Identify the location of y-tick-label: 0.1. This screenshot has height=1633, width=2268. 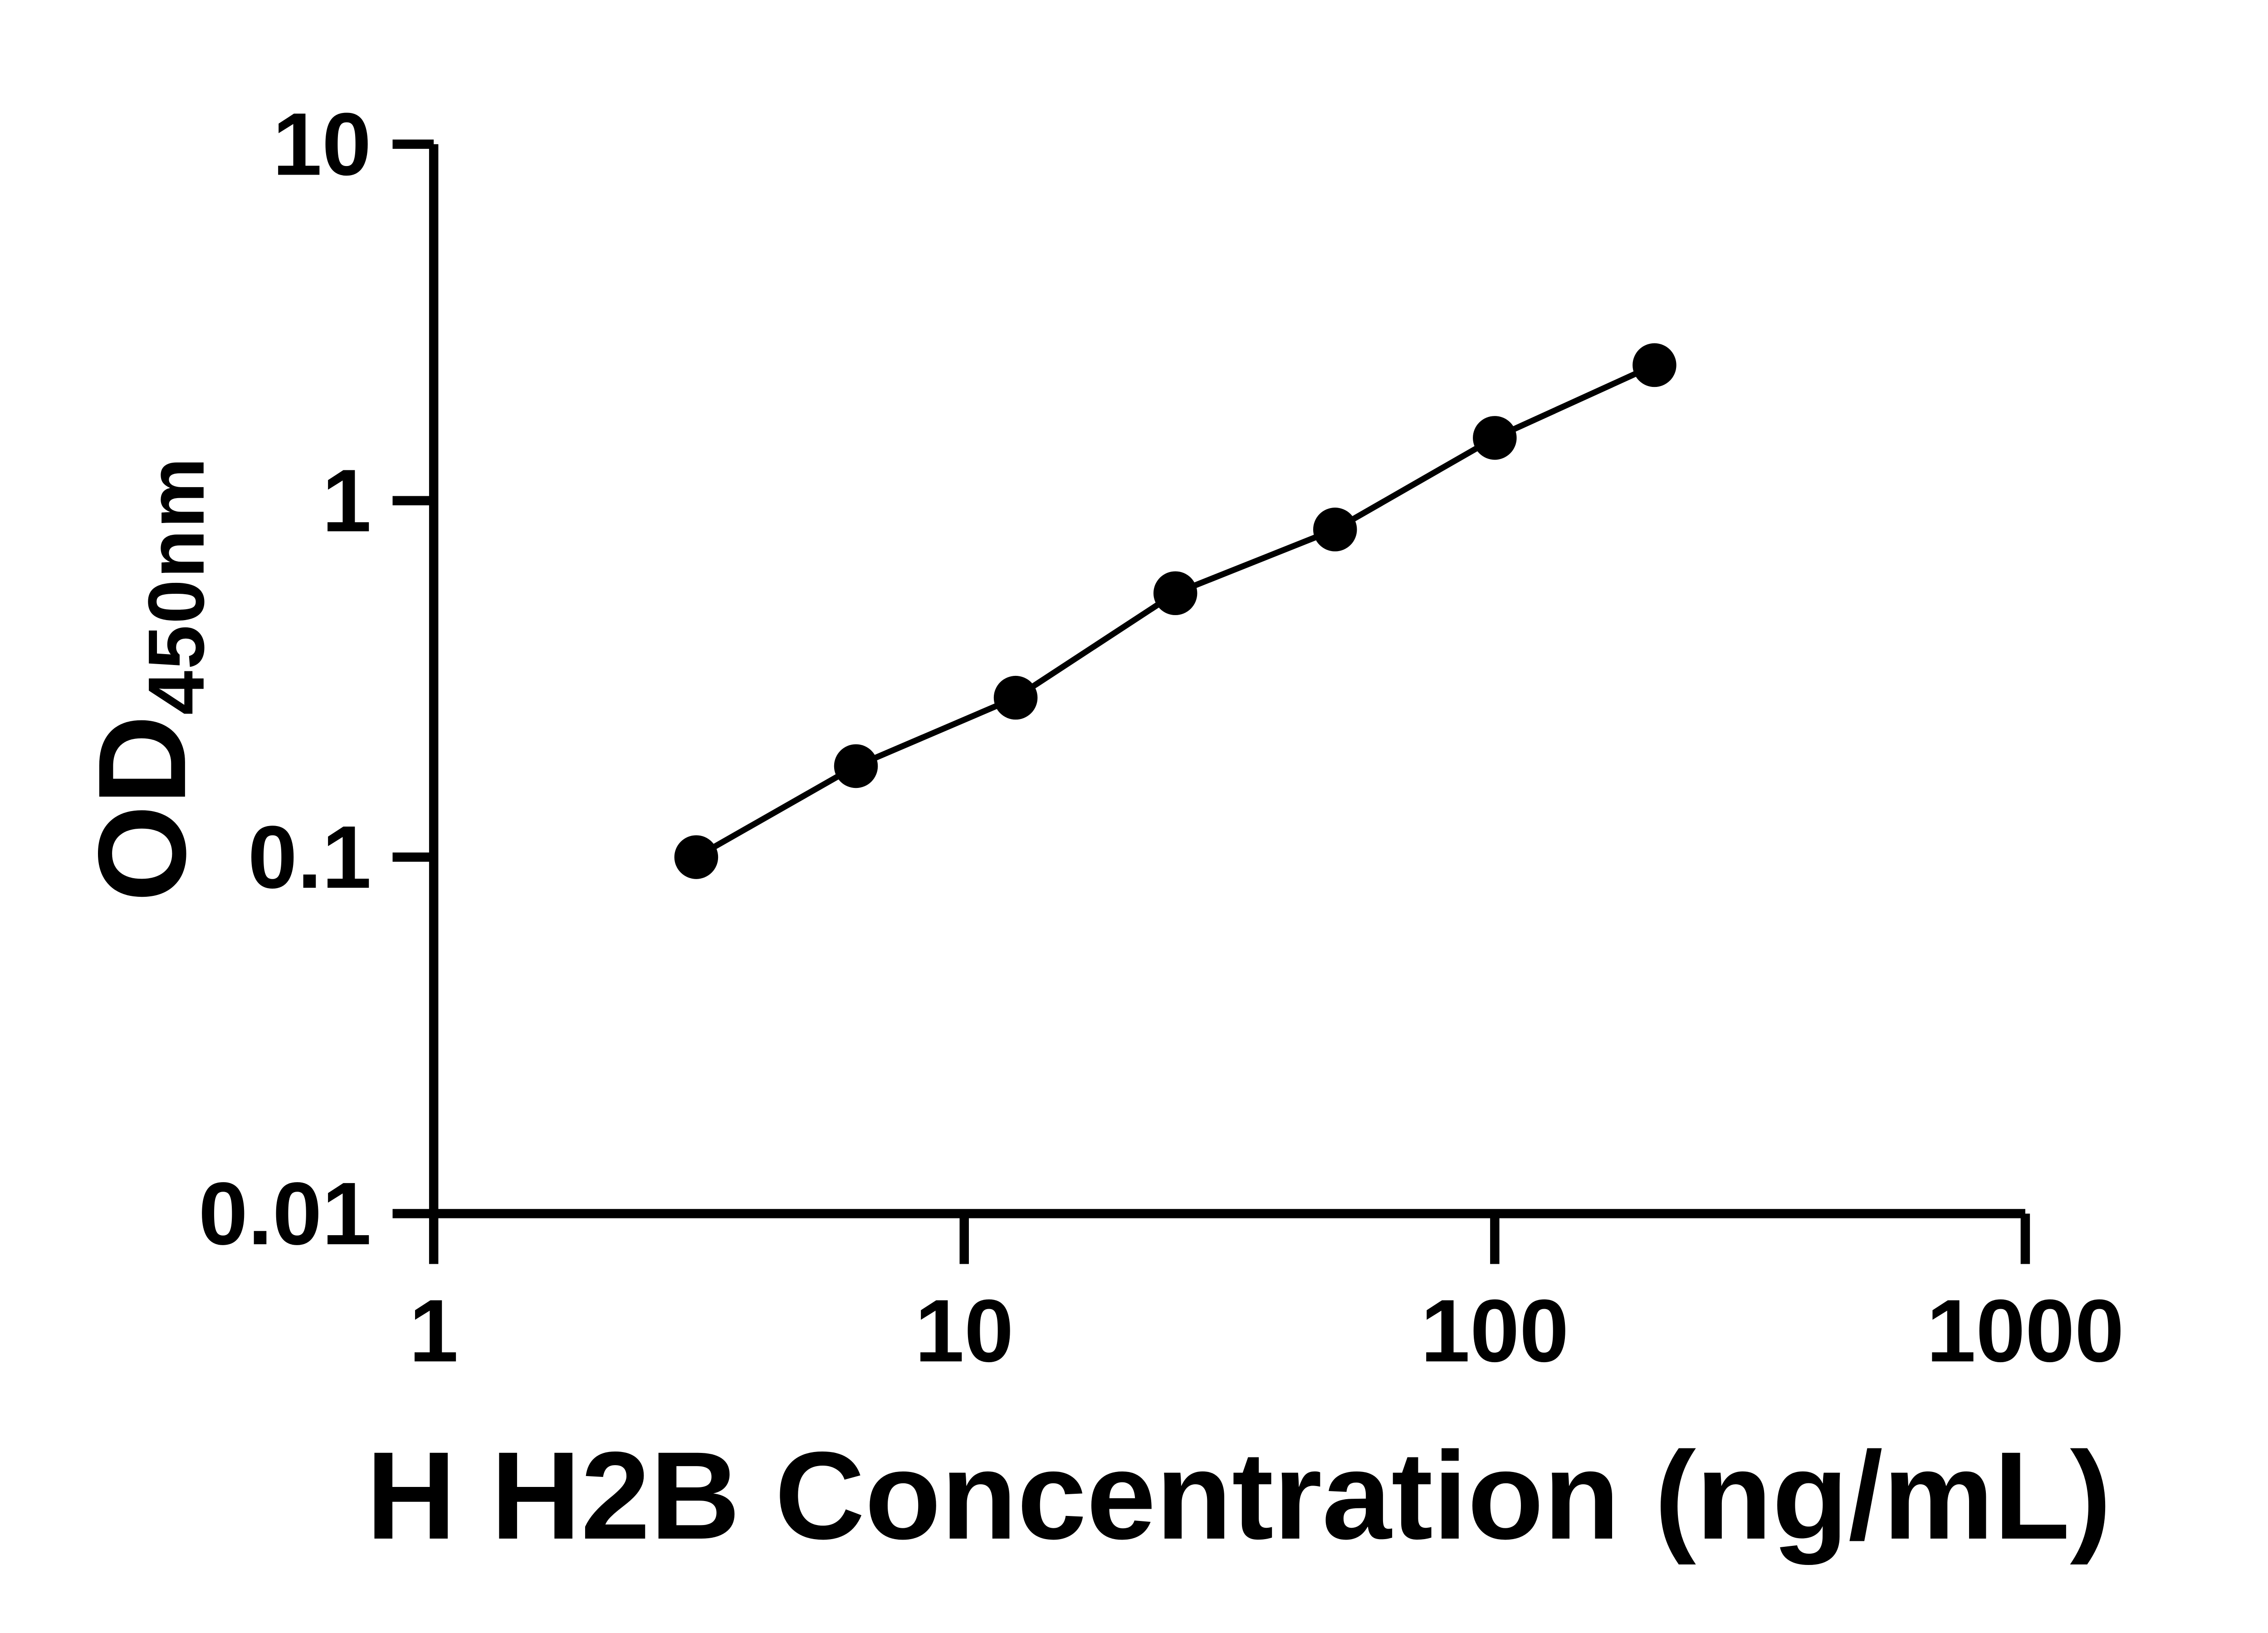
(310, 857).